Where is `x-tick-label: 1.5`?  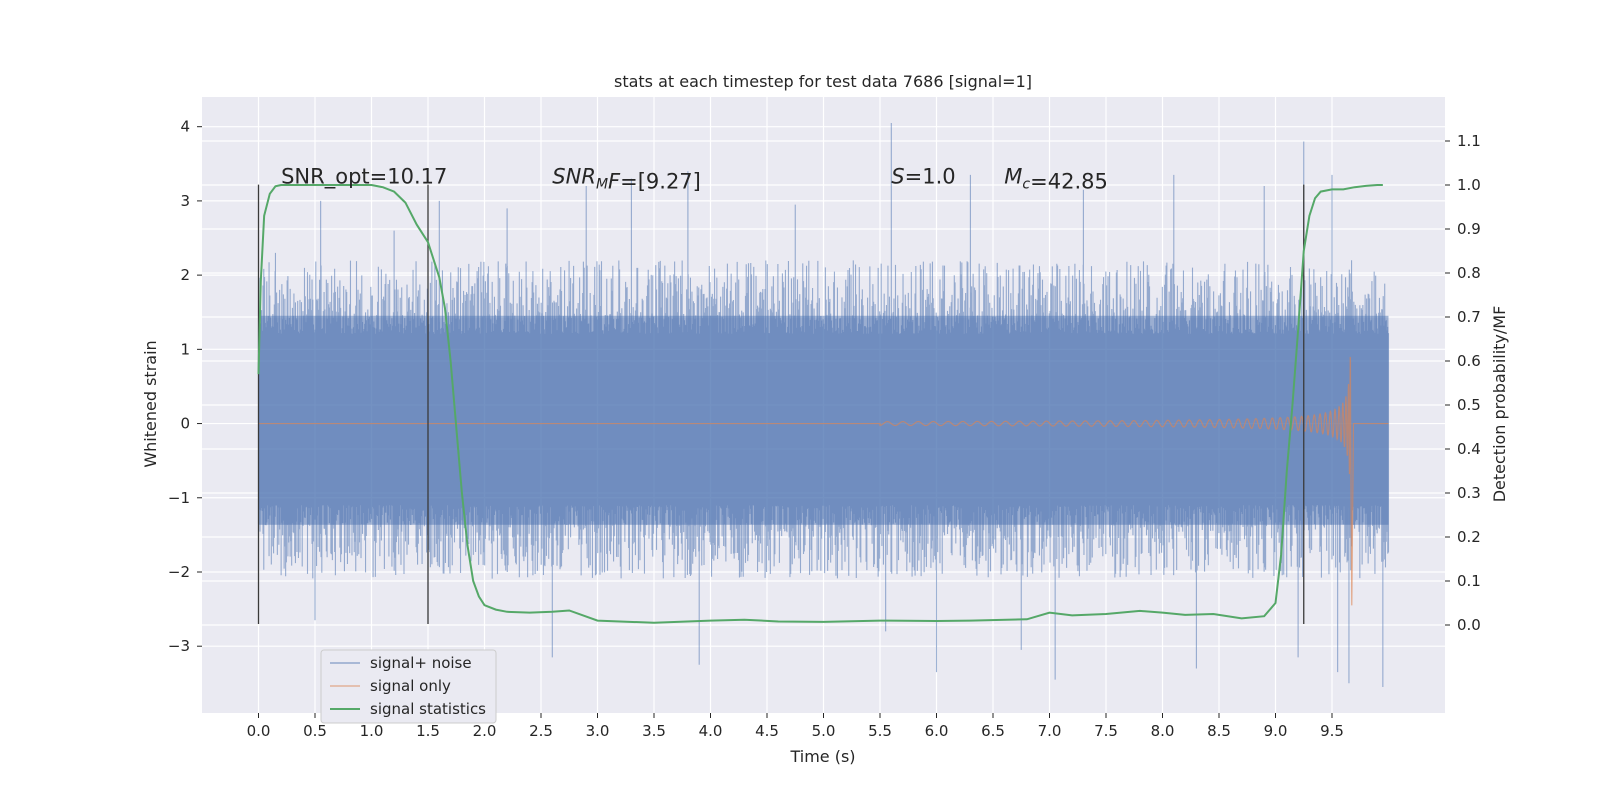 x-tick-label: 1.5 is located at coordinates (428, 731).